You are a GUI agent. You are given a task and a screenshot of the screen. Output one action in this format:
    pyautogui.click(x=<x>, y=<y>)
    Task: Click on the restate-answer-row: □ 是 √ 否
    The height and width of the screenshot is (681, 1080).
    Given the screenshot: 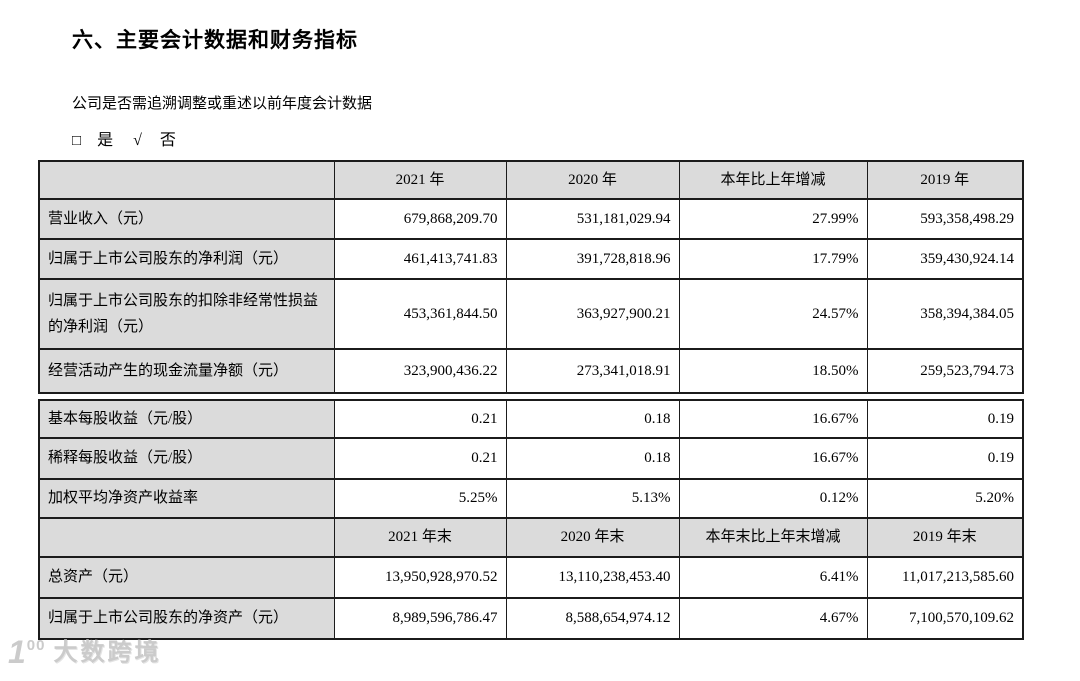 What is the action you would take?
    pyautogui.click(x=124, y=138)
    